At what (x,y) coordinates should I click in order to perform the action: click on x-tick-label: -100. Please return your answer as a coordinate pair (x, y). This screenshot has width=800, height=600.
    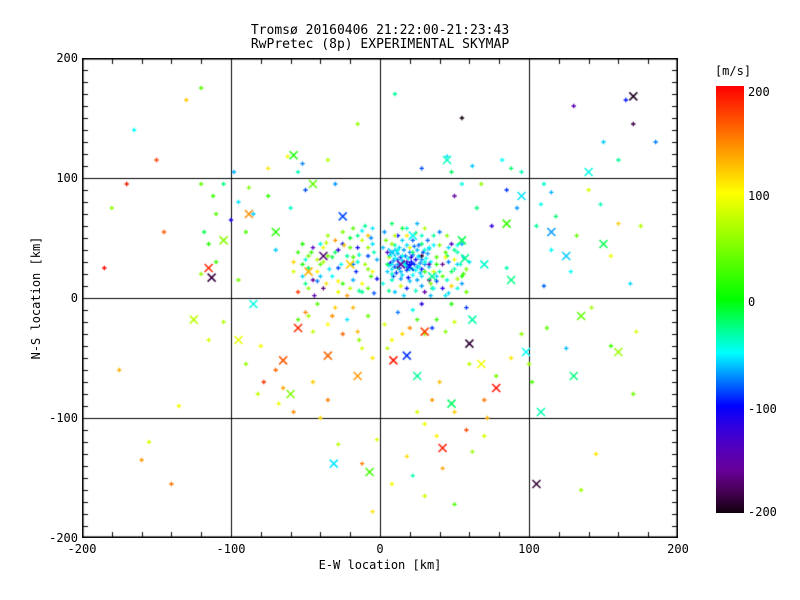
    Looking at the image, I should click on (231, 549).